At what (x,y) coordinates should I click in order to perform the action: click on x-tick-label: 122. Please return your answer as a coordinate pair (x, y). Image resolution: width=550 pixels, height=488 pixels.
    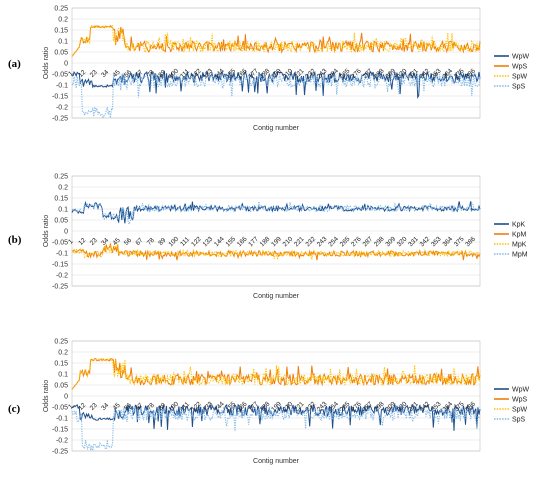
    Looking at the image, I should click on (196, 241).